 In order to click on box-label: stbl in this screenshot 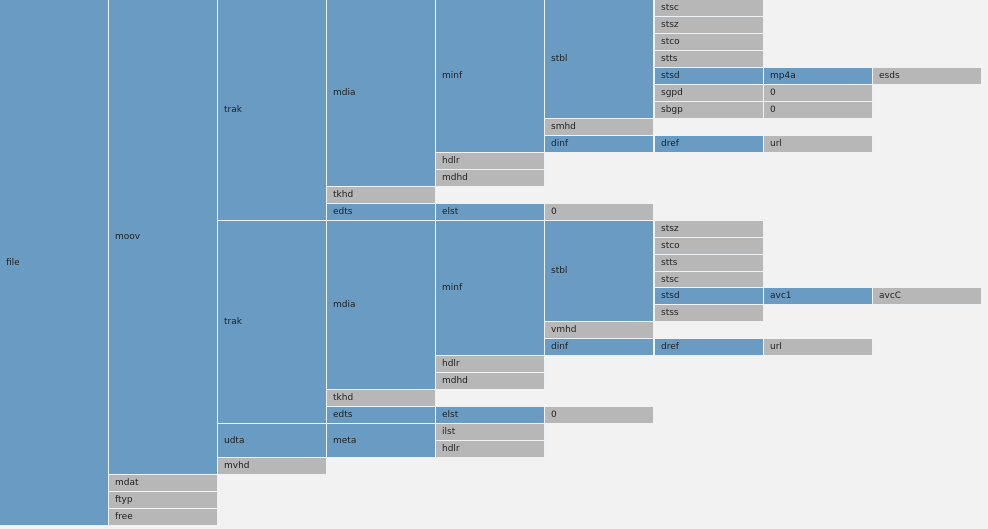, I will do `click(559, 59)`.